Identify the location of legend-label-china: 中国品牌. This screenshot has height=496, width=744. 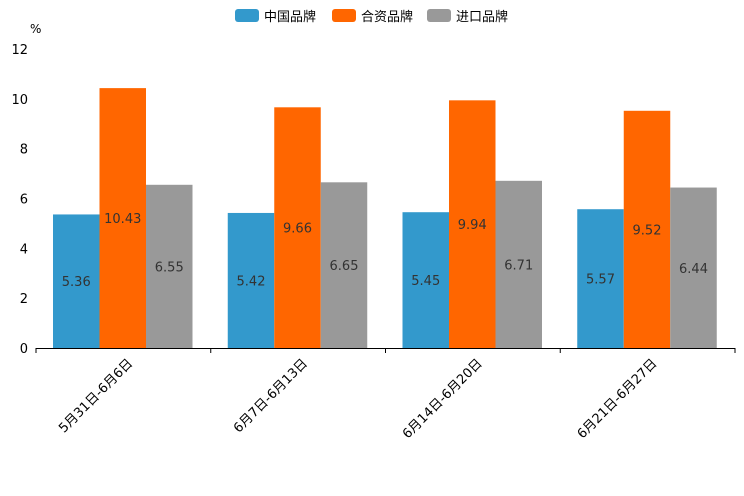
(290, 17).